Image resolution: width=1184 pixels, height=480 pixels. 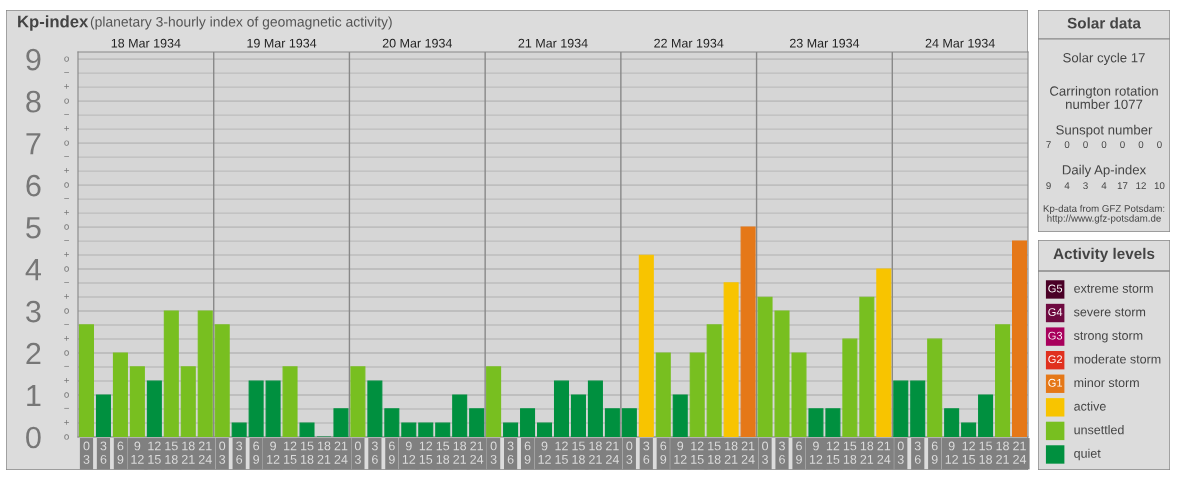 I want to click on legend-label: minor storm, so click(x=1106, y=382).